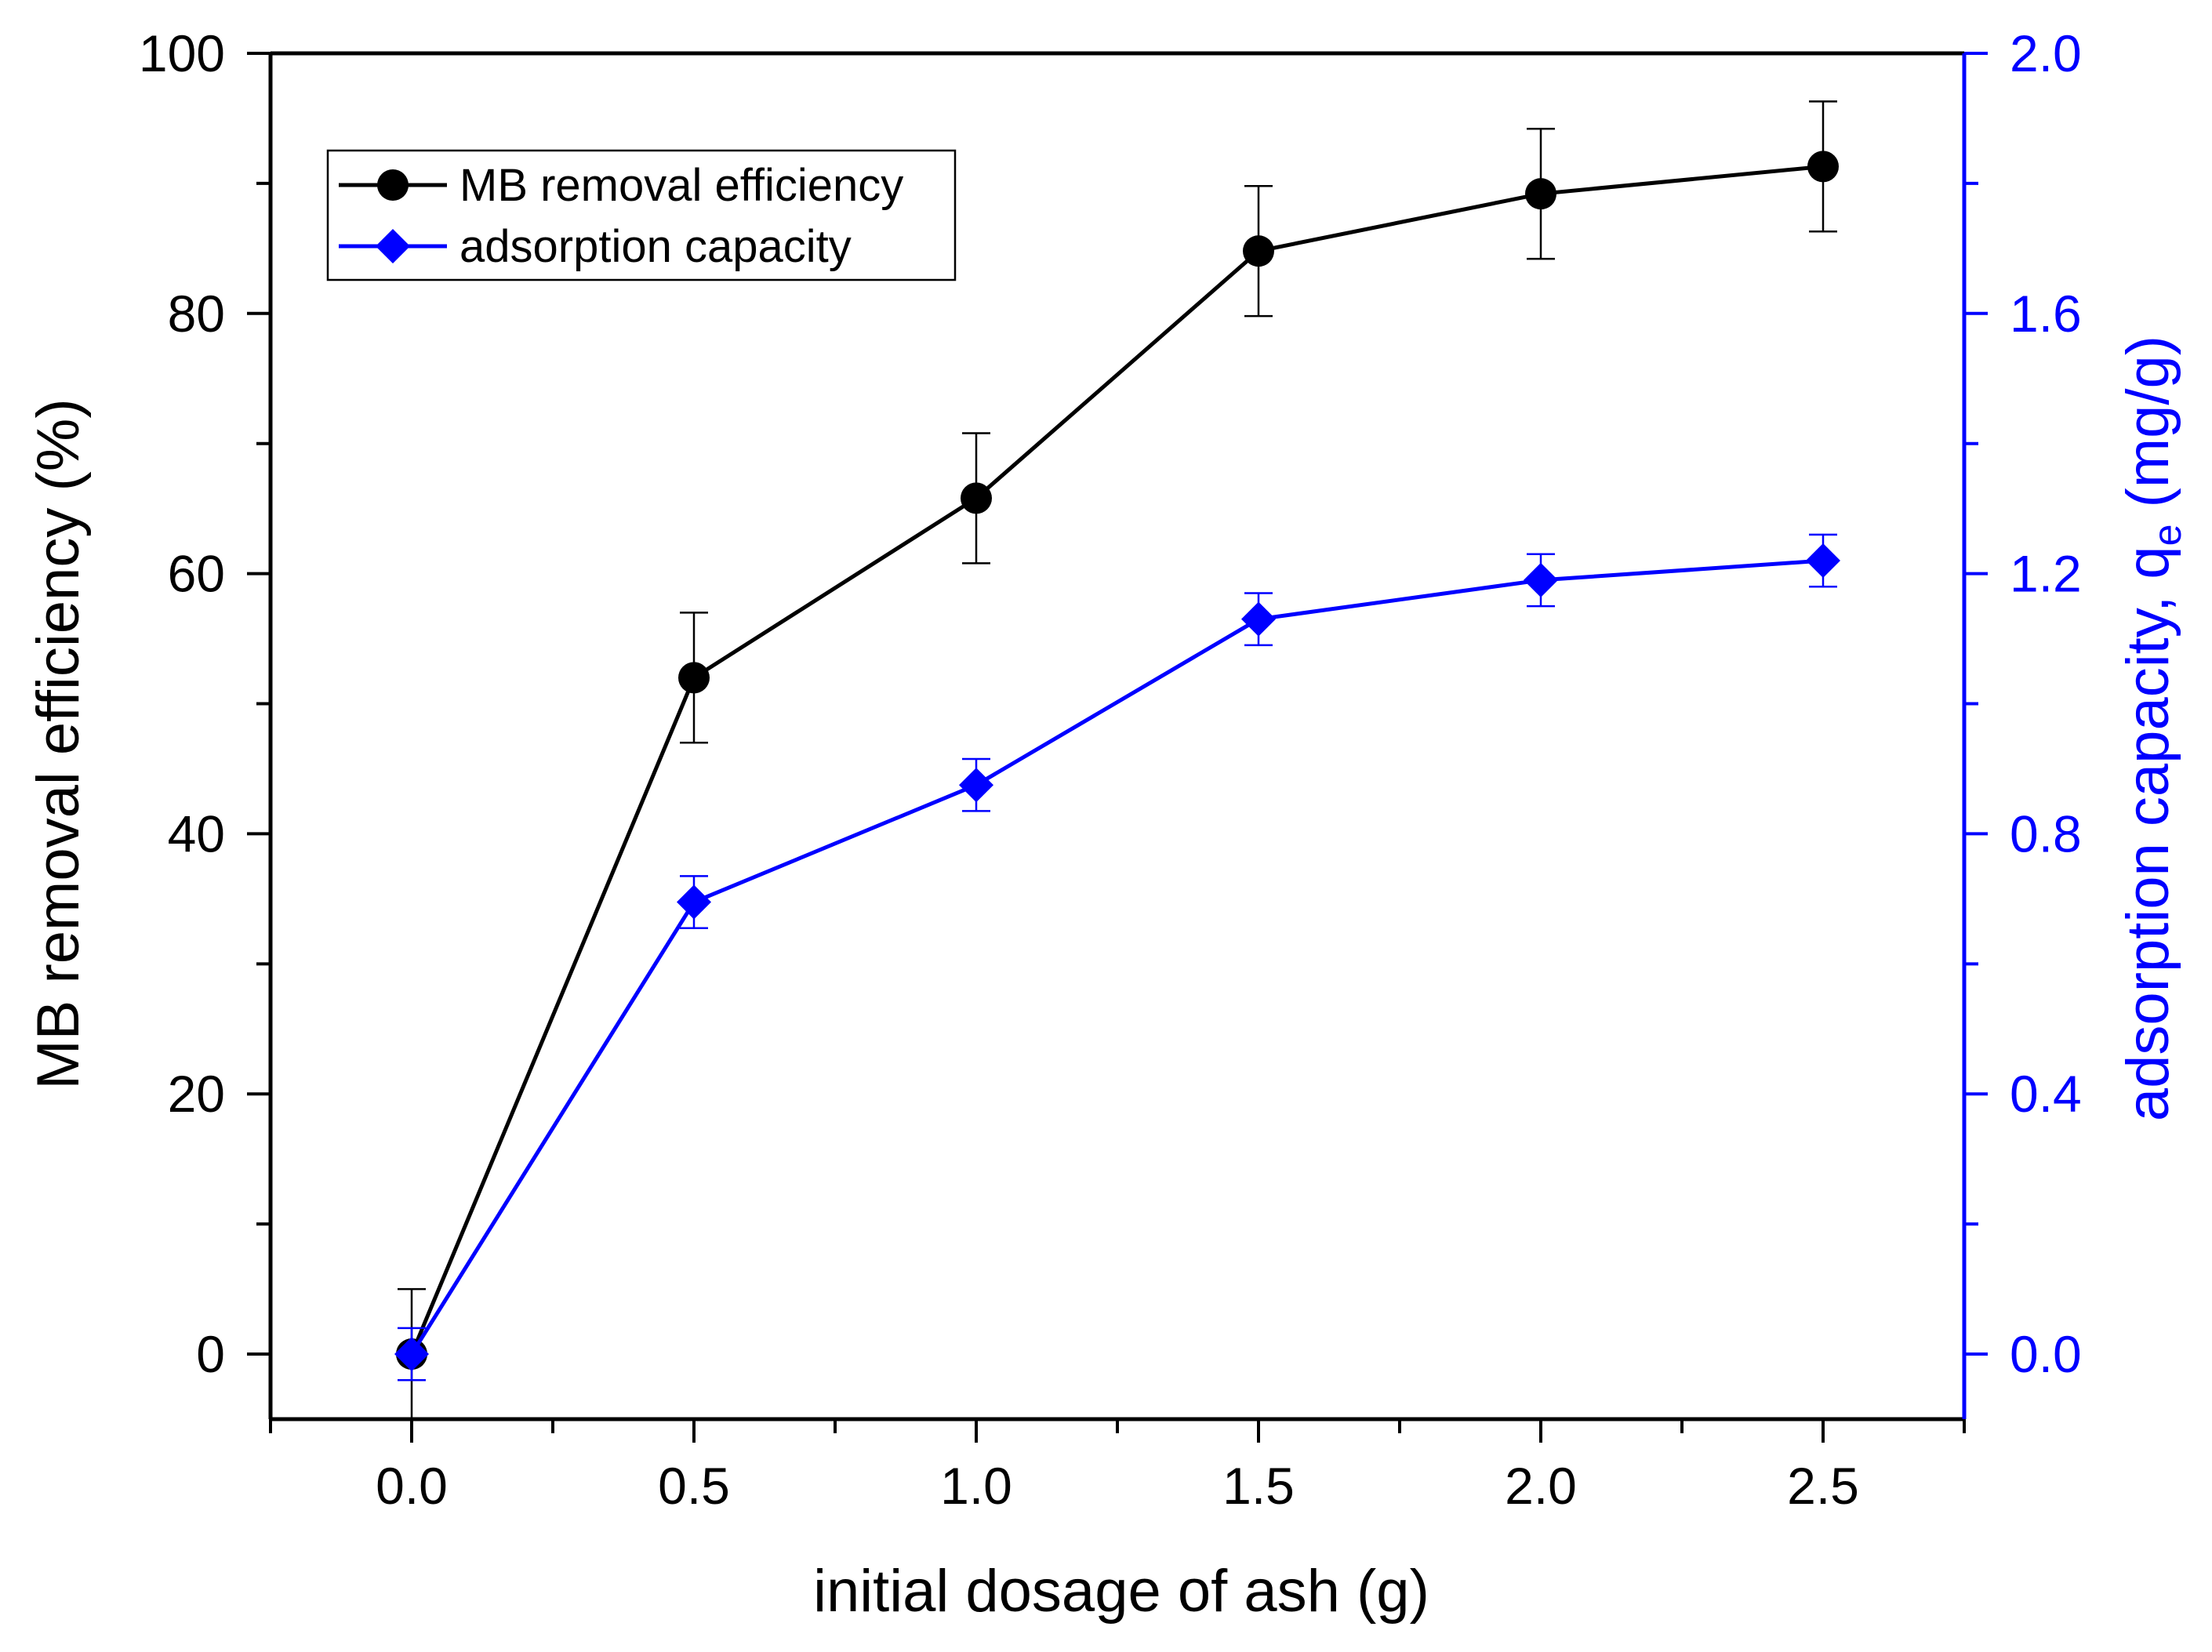 The width and height of the screenshot is (2212, 1652). I want to click on y-tick-label: 0, so click(210, 1354).